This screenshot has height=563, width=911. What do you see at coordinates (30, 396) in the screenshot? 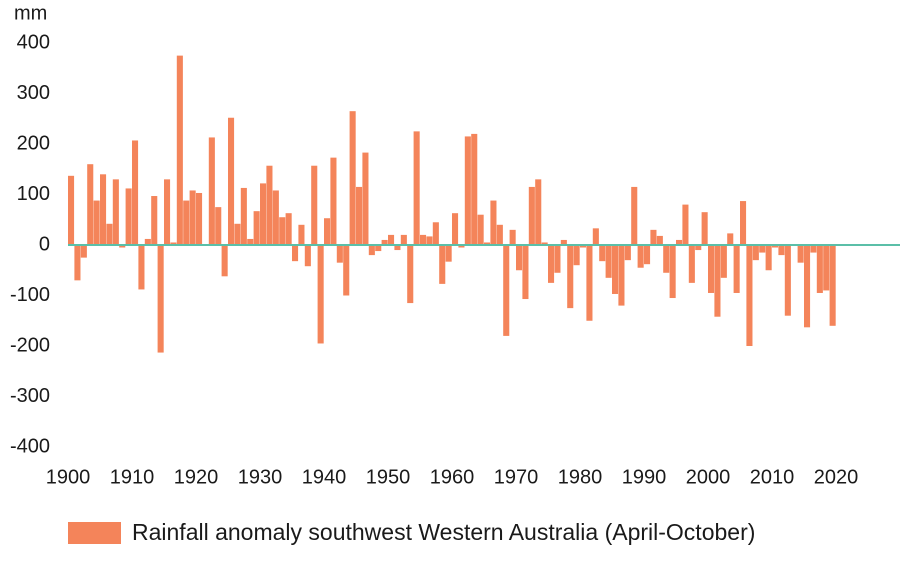
I see `y-tick-label: -300` at bounding box center [30, 396].